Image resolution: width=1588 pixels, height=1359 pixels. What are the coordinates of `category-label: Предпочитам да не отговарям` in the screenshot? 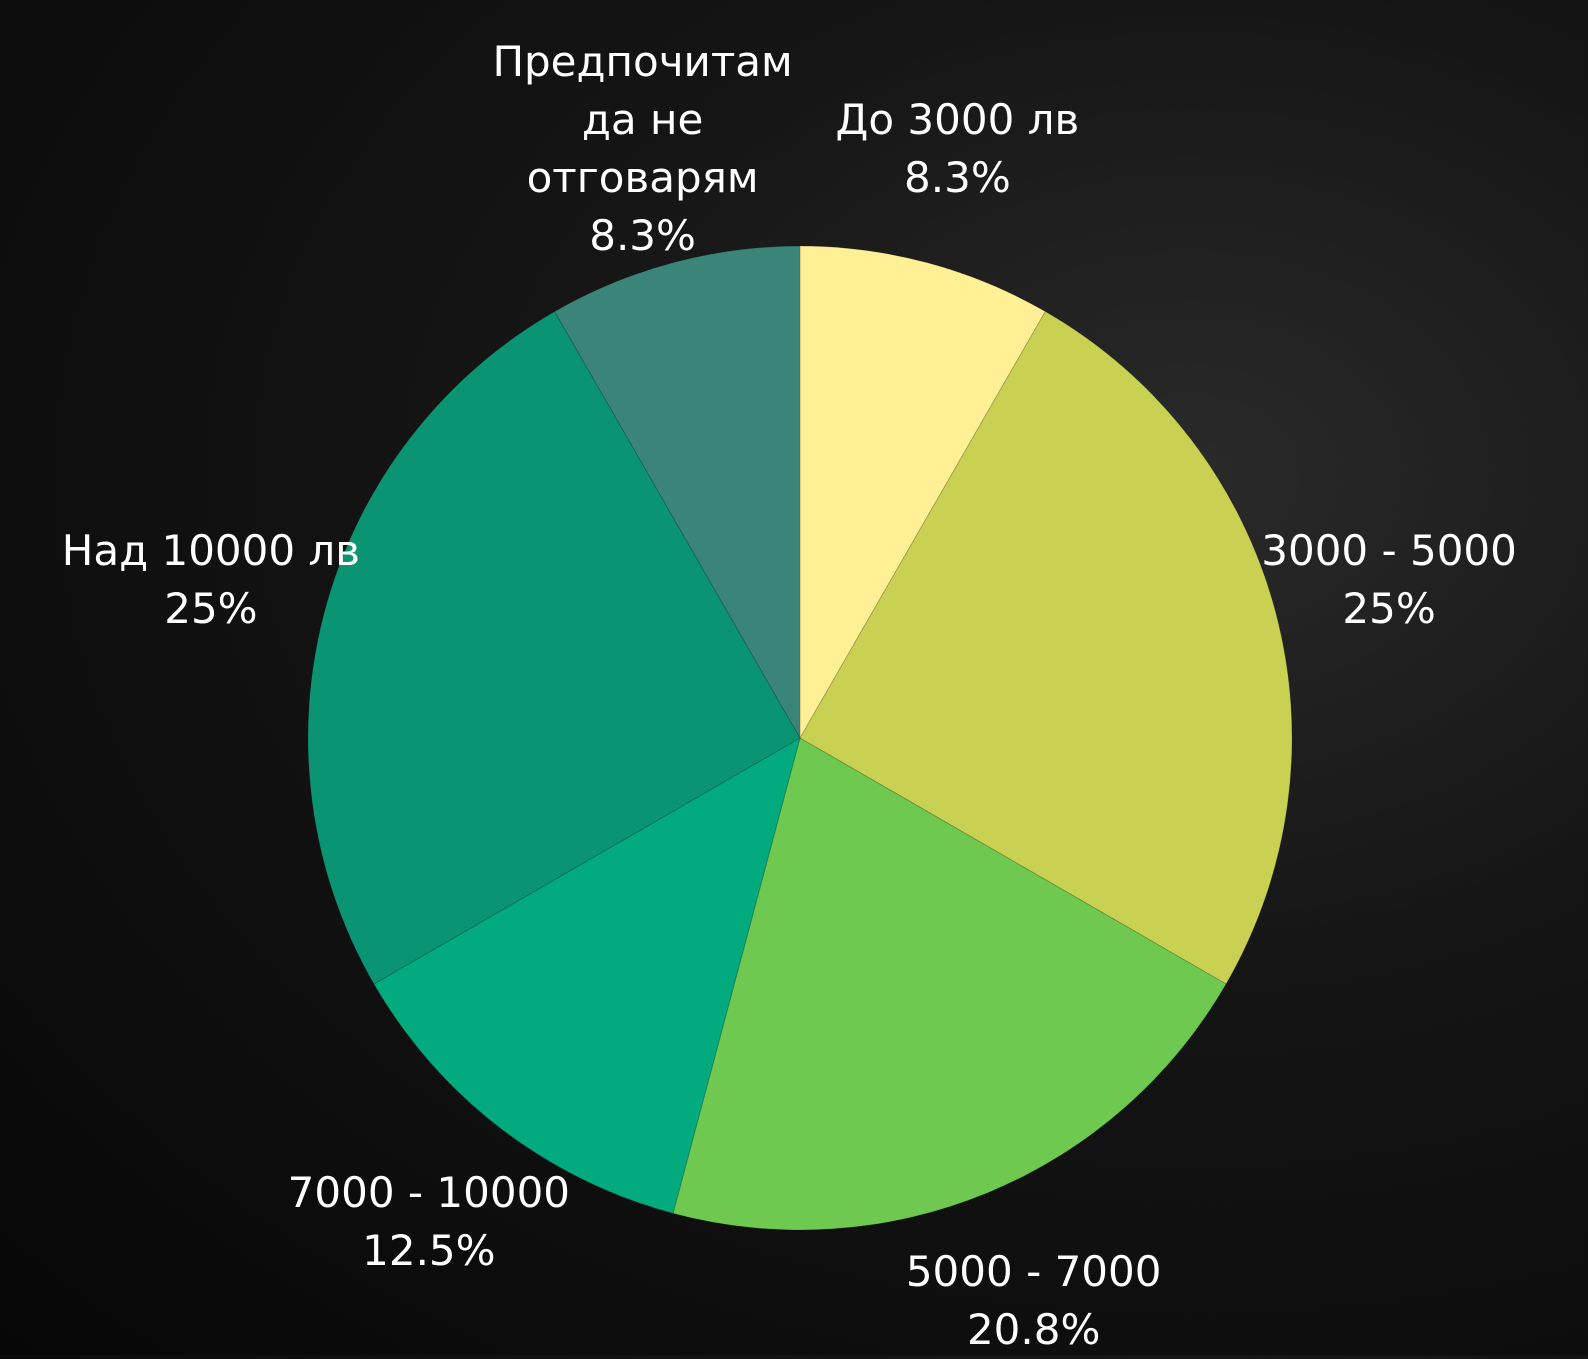 It's located at (642, 119).